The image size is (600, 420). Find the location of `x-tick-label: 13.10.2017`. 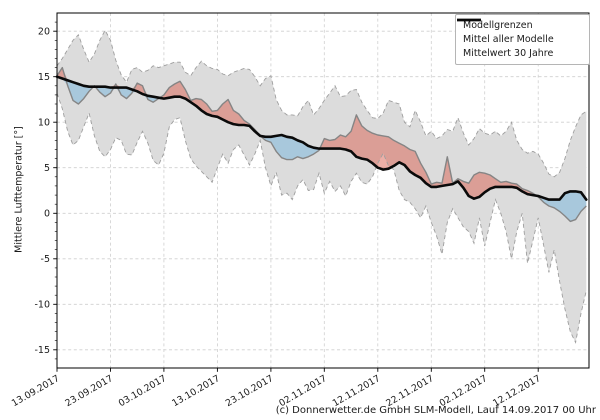

x-tick-label: 13.10.2017 is located at coordinates (196, 391).